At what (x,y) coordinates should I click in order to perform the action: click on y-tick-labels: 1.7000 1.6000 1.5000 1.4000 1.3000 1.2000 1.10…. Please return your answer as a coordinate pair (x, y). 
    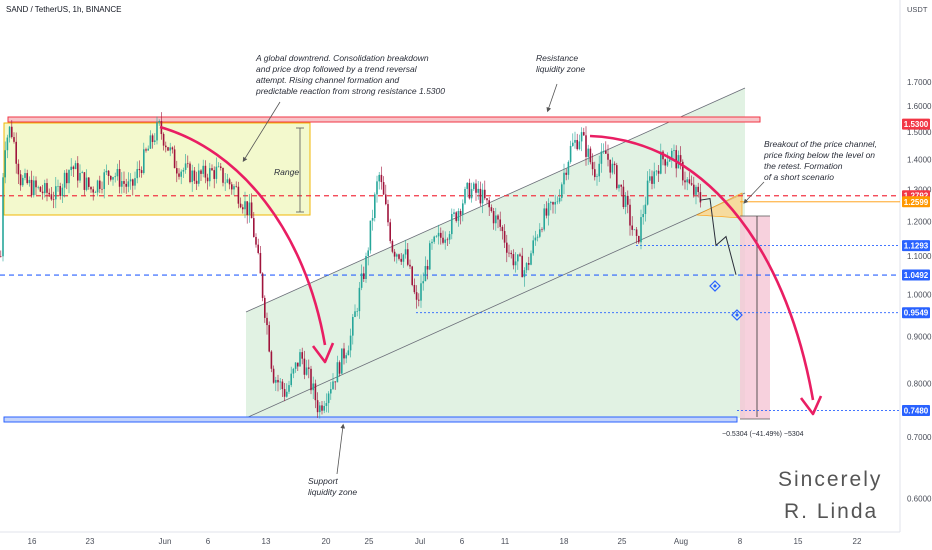
    Looking at the image, I should click on (919, 291).